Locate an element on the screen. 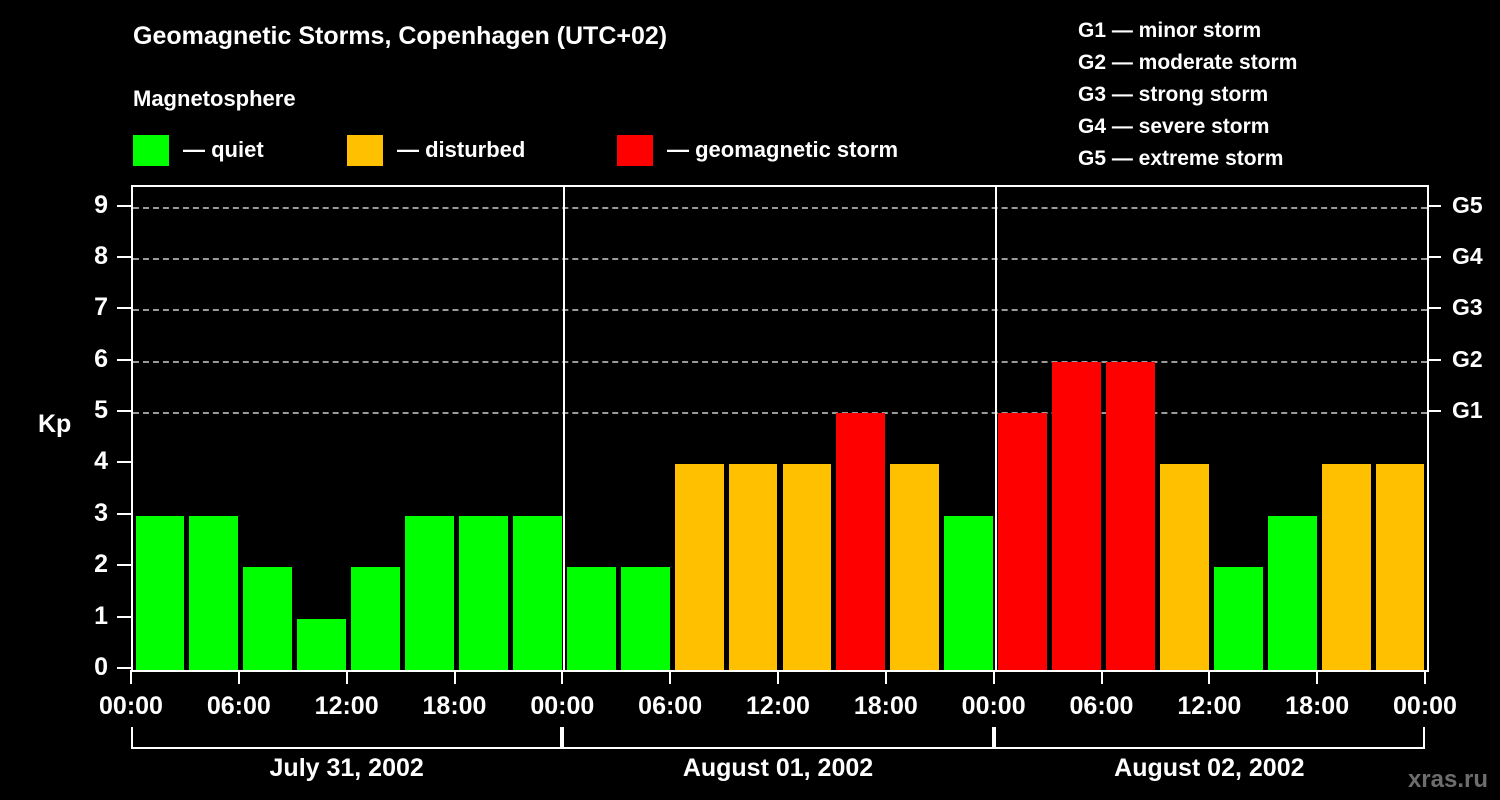 Image resolution: width=1500 pixels, height=800 pixels. y-tick-label: 6 is located at coordinates (101, 358).